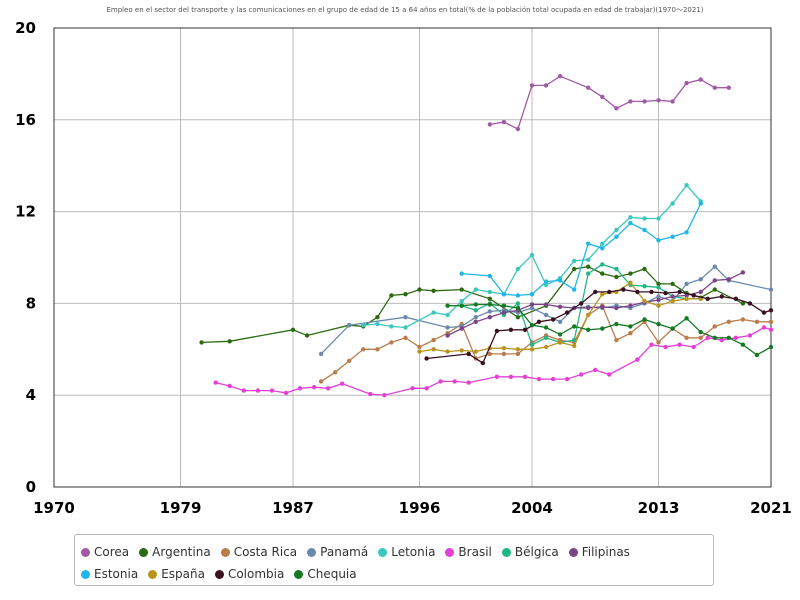  I want to click on x-tick-label: 1970, so click(54, 508).